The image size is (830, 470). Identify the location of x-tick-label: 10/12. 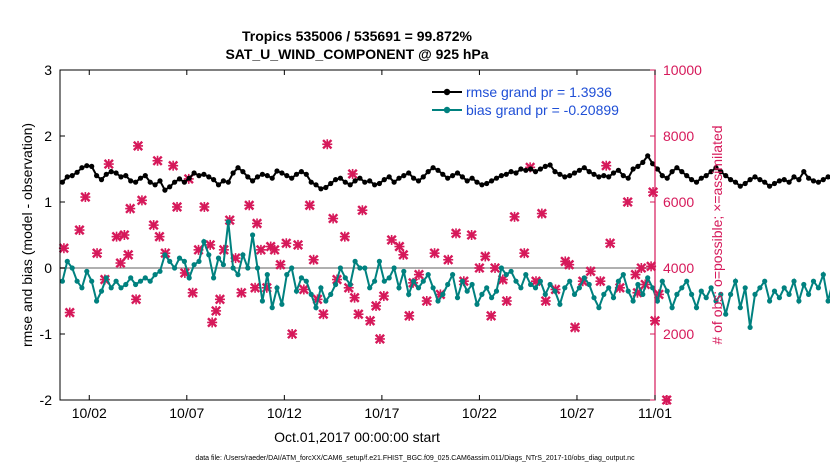
(284, 413).